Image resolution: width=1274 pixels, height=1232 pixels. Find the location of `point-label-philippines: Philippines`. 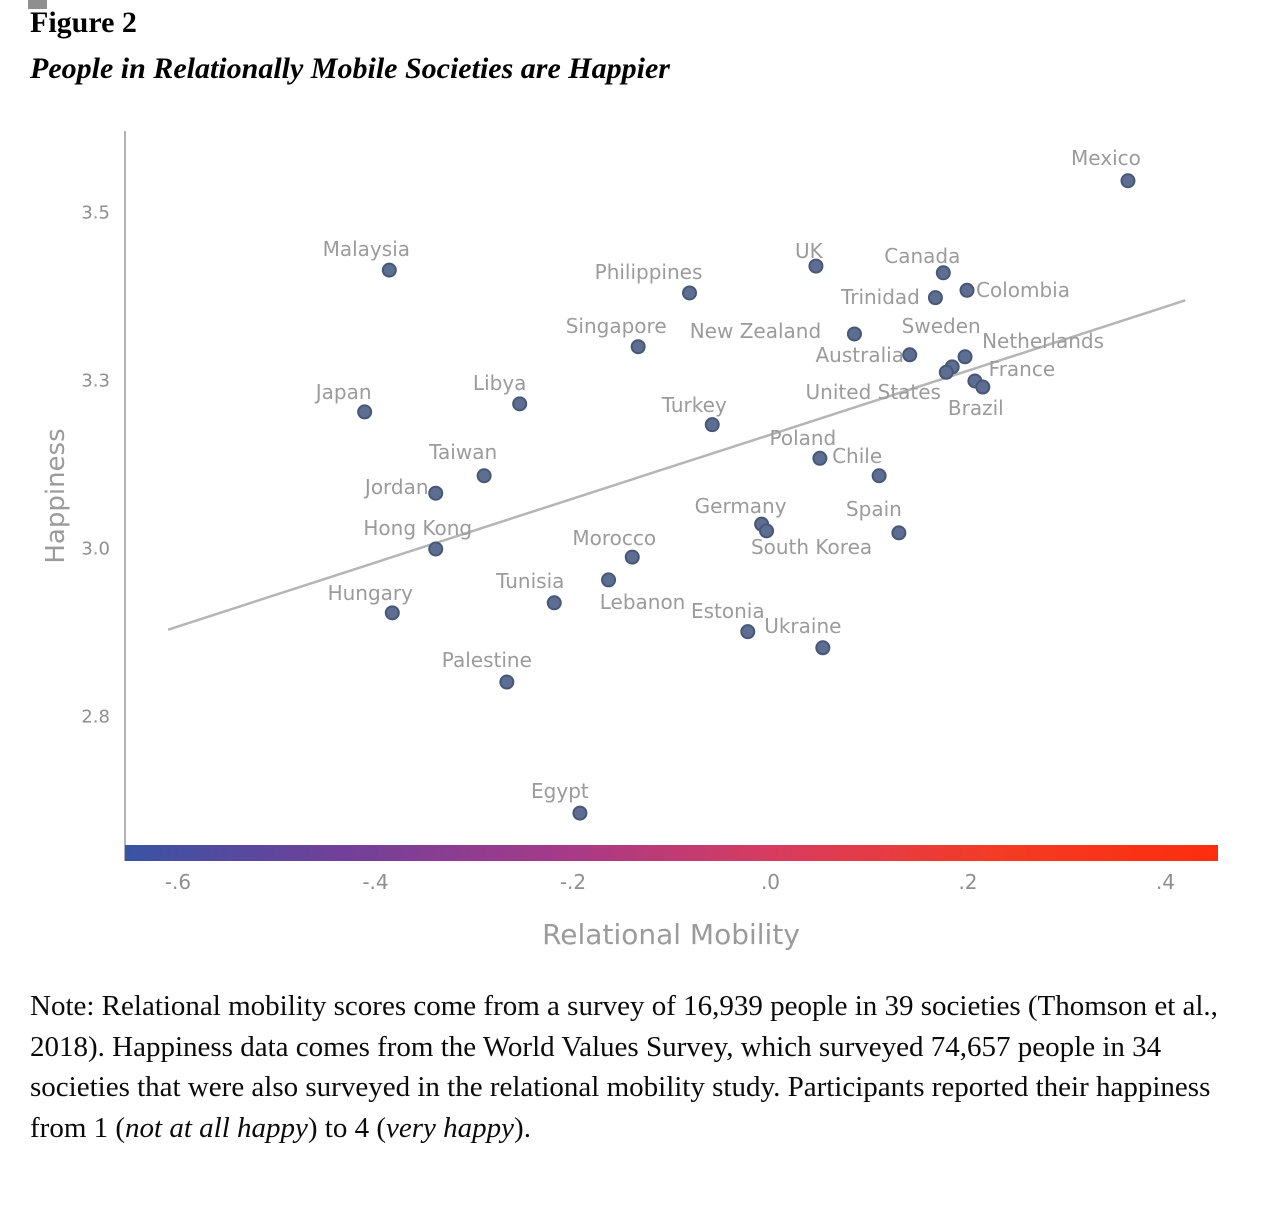

point-label-philippines: Philippines is located at coordinates (648, 271).